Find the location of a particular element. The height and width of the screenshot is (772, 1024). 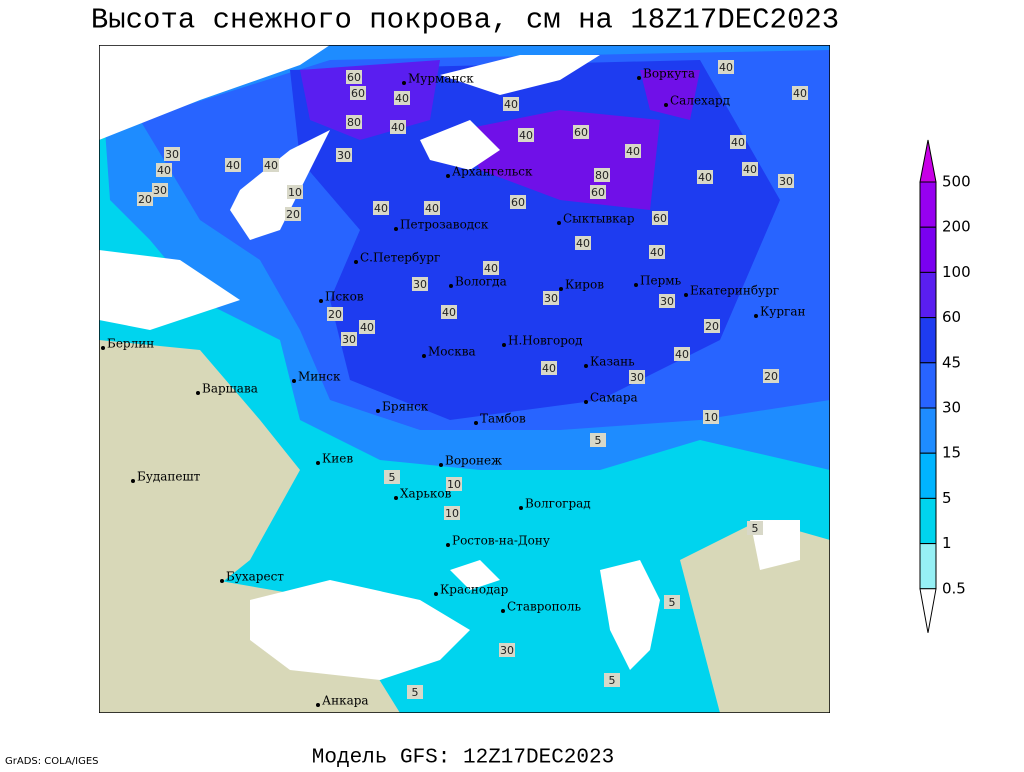

model-caption: Модель GFS: 12Z17DEC2023 is located at coordinates (463, 757).